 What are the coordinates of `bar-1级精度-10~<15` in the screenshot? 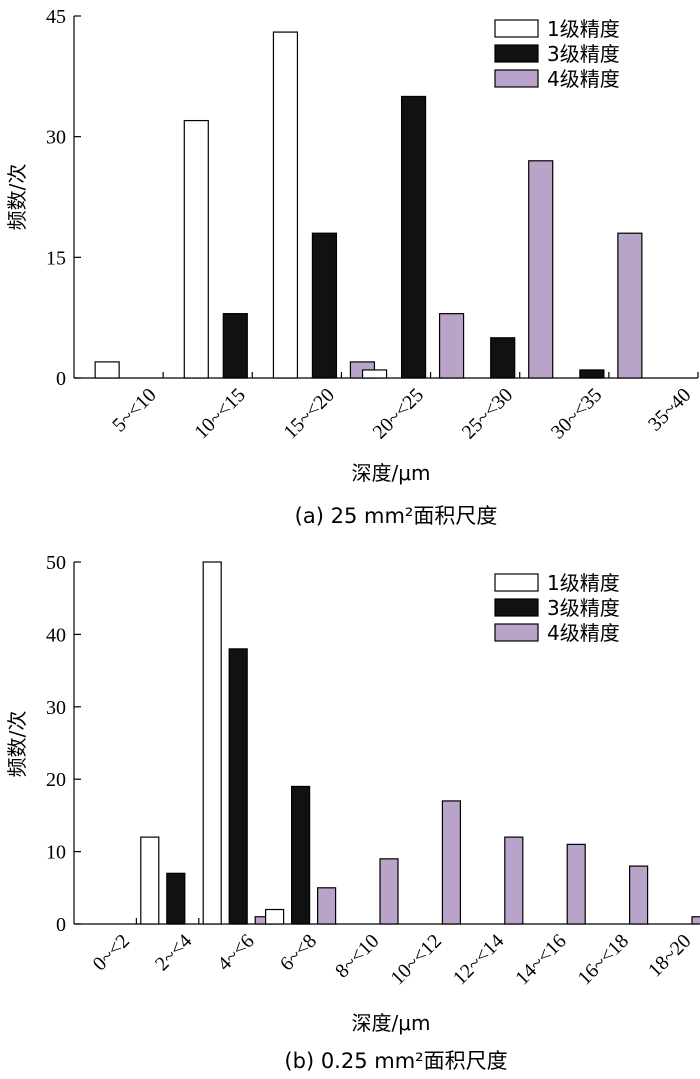 It's located at (196, 249).